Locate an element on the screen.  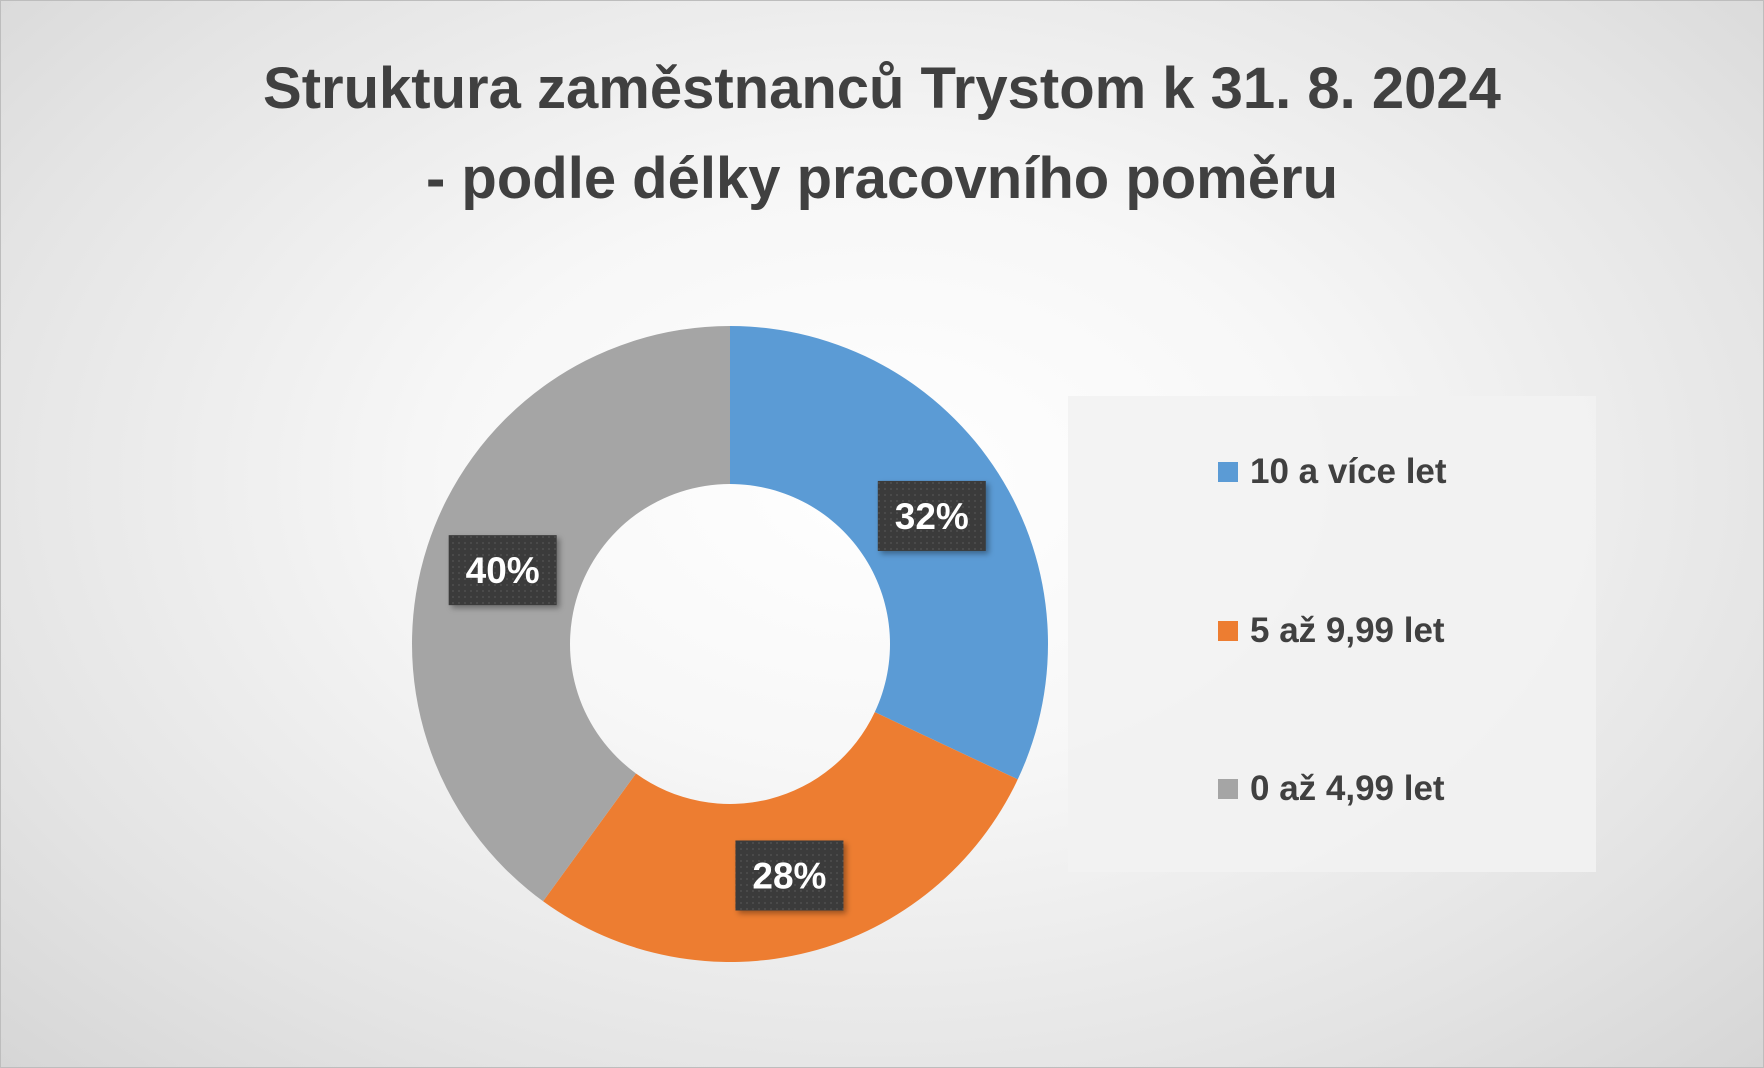
legend-label: 10 a více let is located at coordinates (1348, 471).